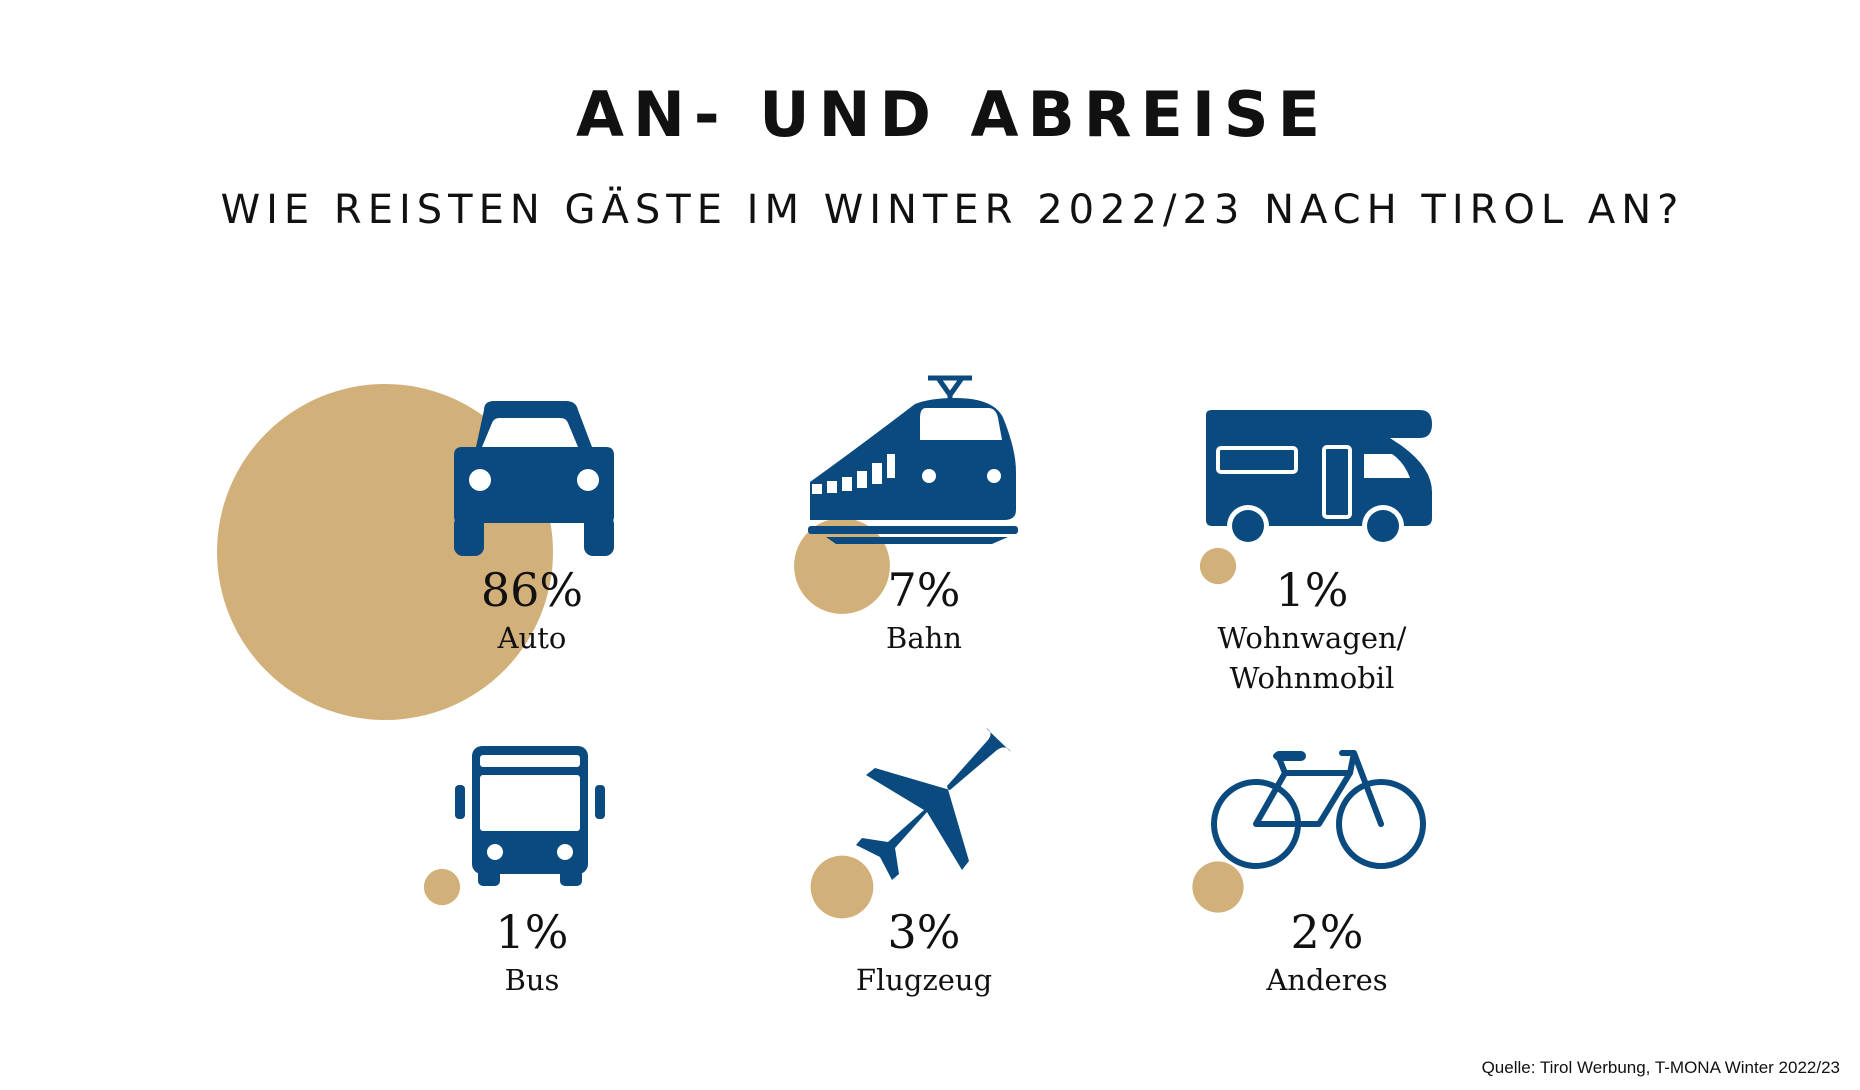 This screenshot has width=1860, height=1090. What do you see at coordinates (1312, 678) in the screenshot?
I see `category-label: Wohnmobil` at bounding box center [1312, 678].